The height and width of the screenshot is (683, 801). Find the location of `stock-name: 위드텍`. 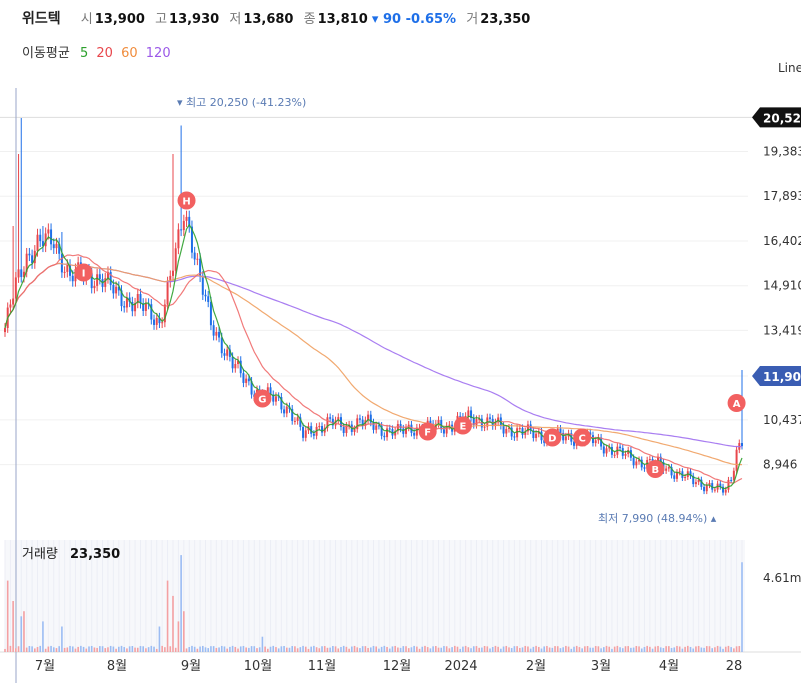

stock-name: 위드텍 is located at coordinates (41, 19).